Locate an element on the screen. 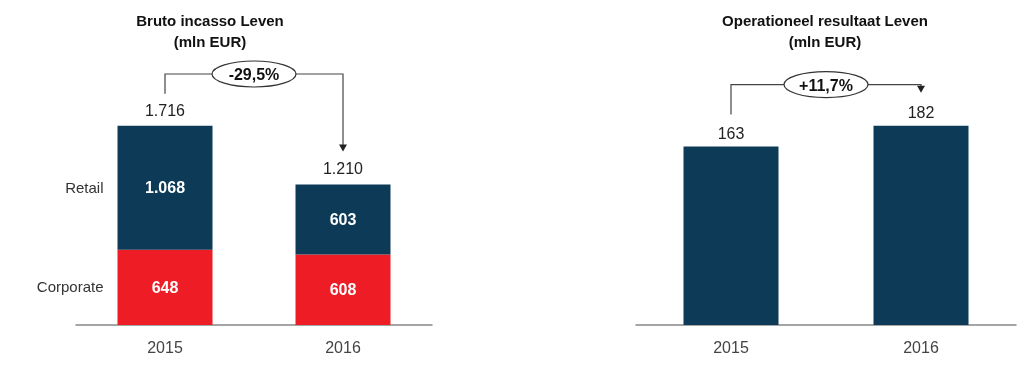 The image size is (1024, 378). data-label: 163 is located at coordinates (731, 134).